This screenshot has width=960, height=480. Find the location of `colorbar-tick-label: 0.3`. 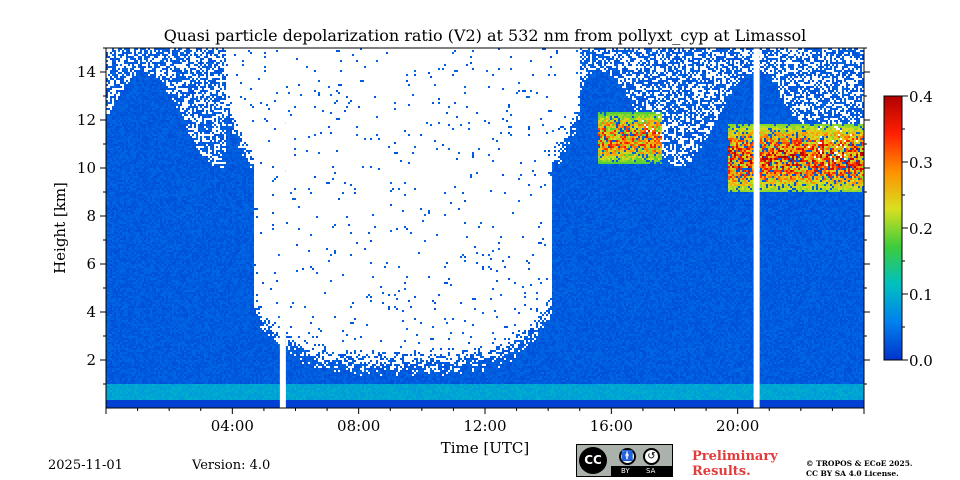

colorbar-tick-label: 0.3 is located at coordinates (921, 163).